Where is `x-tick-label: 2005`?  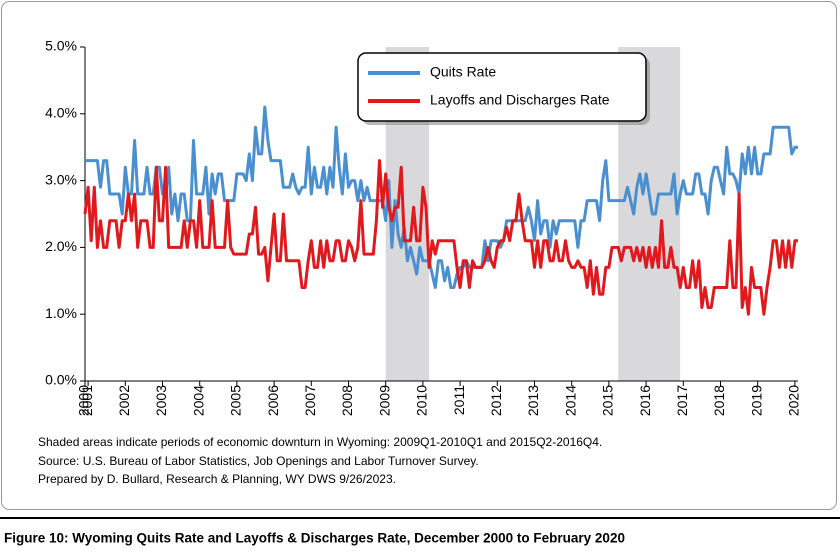 x-tick-label: 2005 is located at coordinates (236, 400).